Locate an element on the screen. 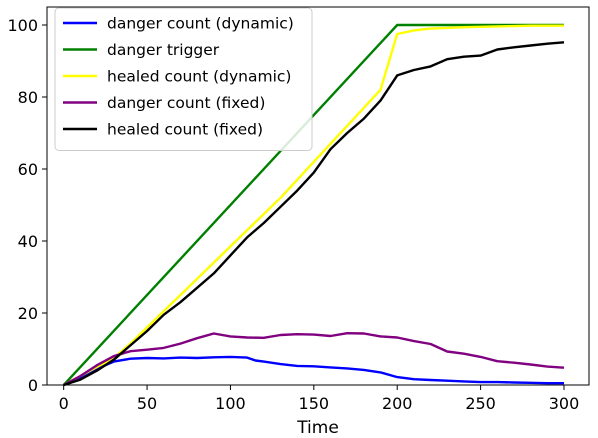 The height and width of the screenshot is (438, 598). y-tick-label: 80 is located at coordinates (28, 97).